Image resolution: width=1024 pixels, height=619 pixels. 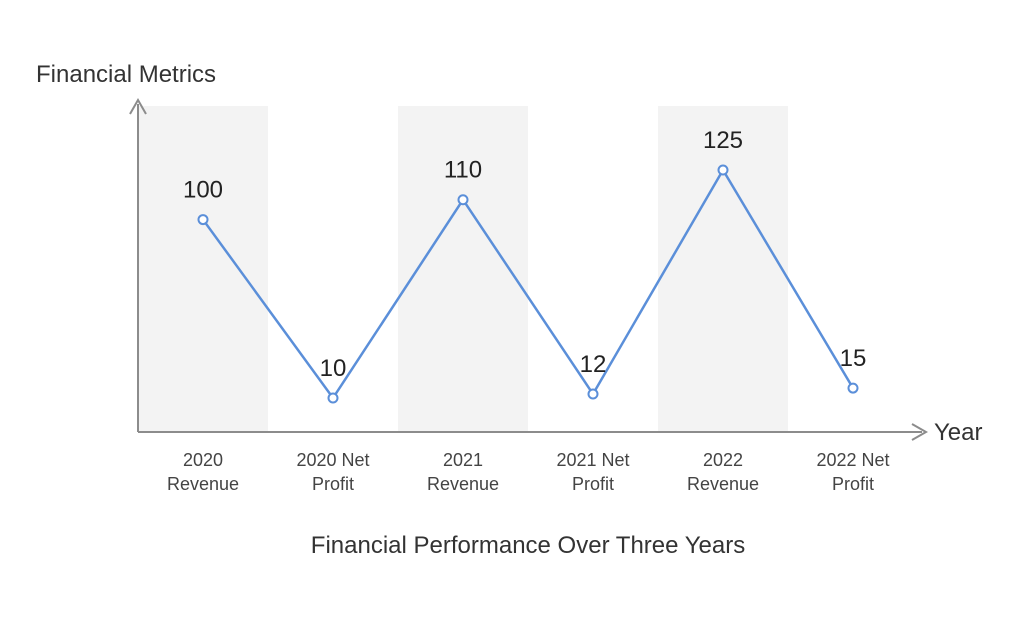 I want to click on data-label: 125, so click(x=723, y=140).